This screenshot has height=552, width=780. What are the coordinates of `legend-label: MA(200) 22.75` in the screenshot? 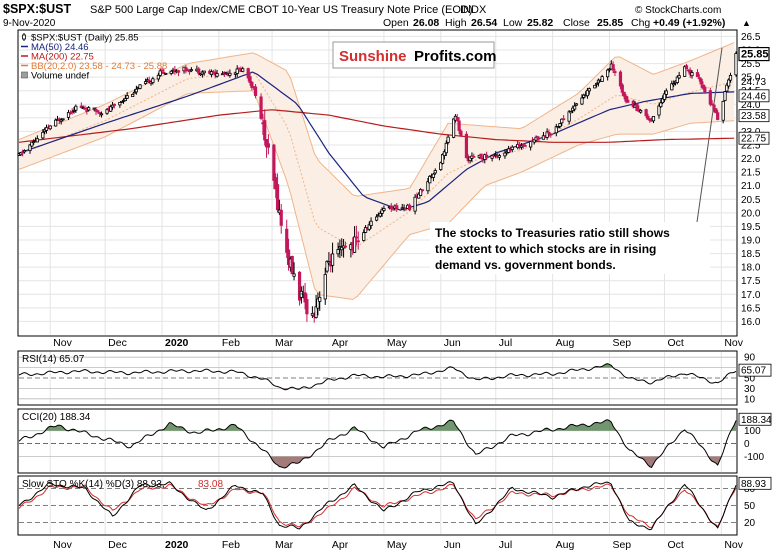 It's located at (62, 57).